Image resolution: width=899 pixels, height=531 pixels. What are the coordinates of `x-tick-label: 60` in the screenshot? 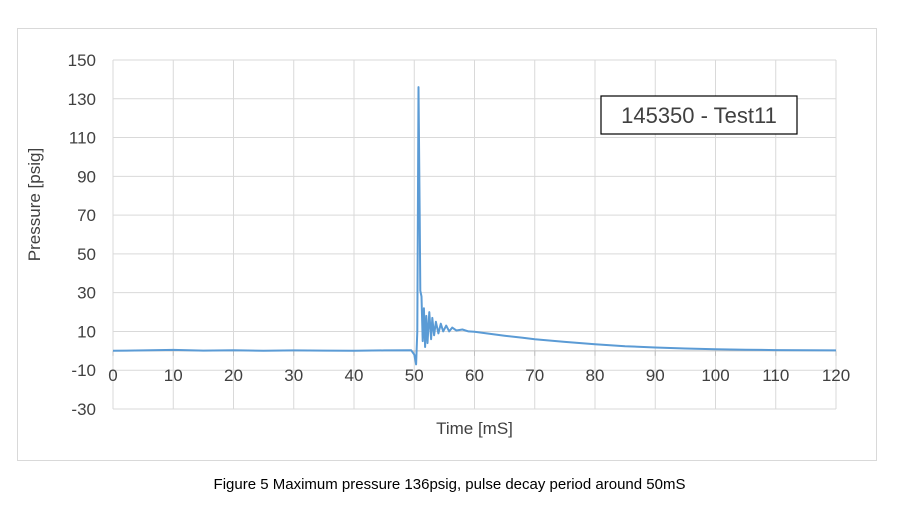 It's located at (474, 375).